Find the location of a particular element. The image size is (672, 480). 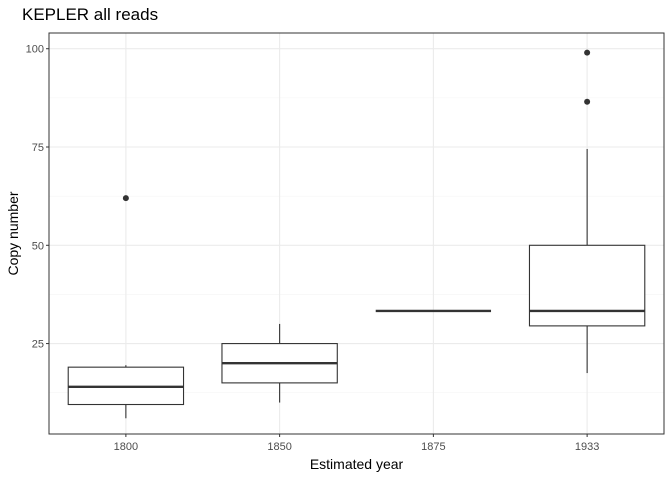

y-tick-label: 75 is located at coordinates (38, 148).